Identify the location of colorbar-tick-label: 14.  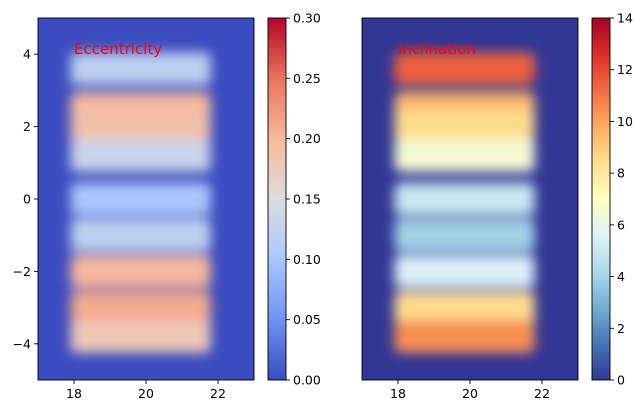
(625, 18).